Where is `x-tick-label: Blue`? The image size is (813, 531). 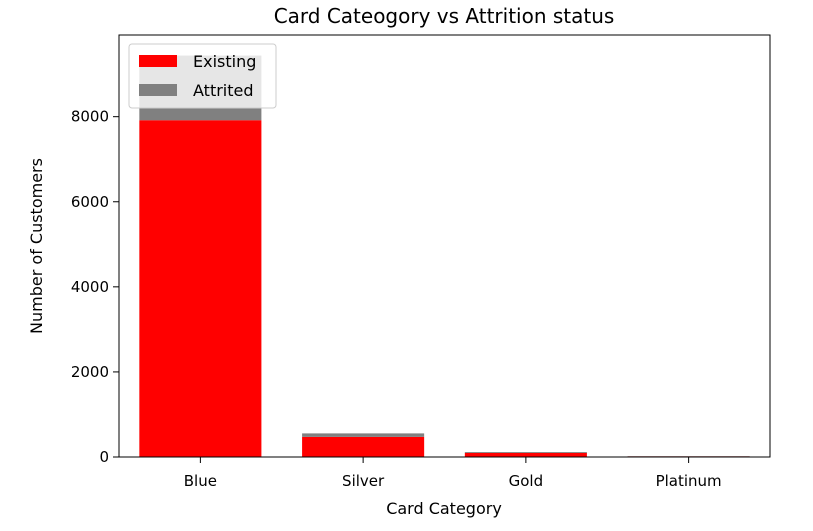 x-tick-label: Blue is located at coordinates (200, 481).